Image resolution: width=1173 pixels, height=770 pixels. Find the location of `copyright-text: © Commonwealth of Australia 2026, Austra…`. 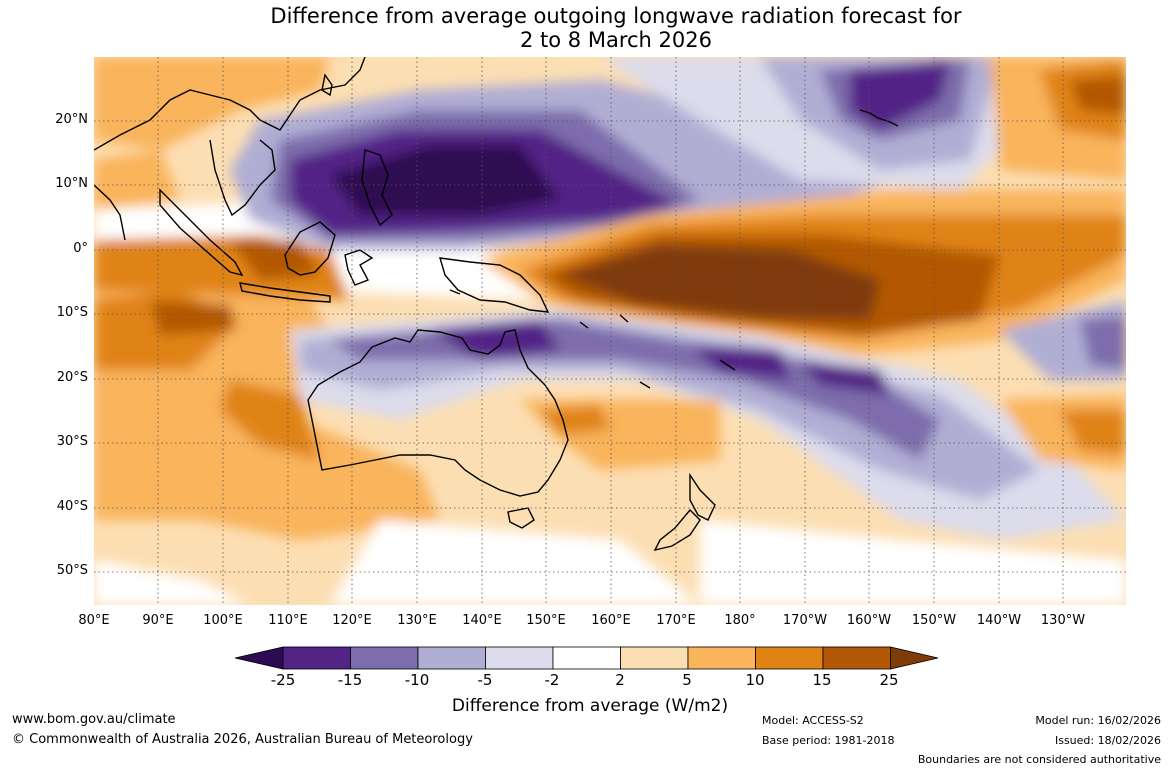

copyright-text: © Commonwealth of Australia 2026, Austra… is located at coordinates (242, 739).